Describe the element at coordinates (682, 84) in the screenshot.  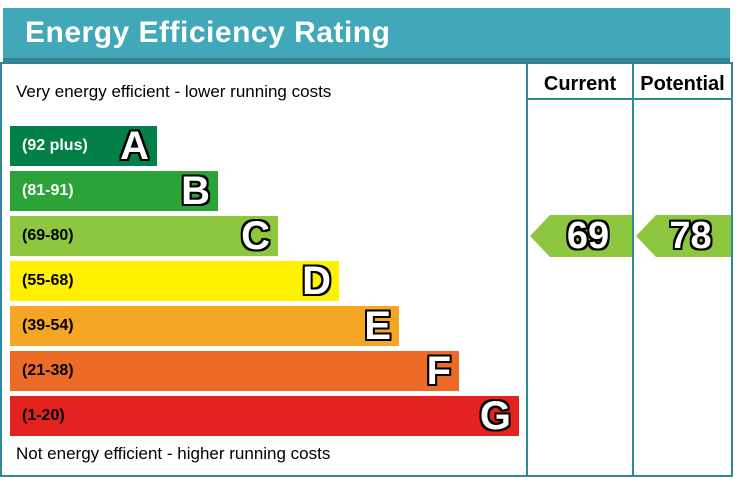
I see `potential-column-header: Potential` at that location.